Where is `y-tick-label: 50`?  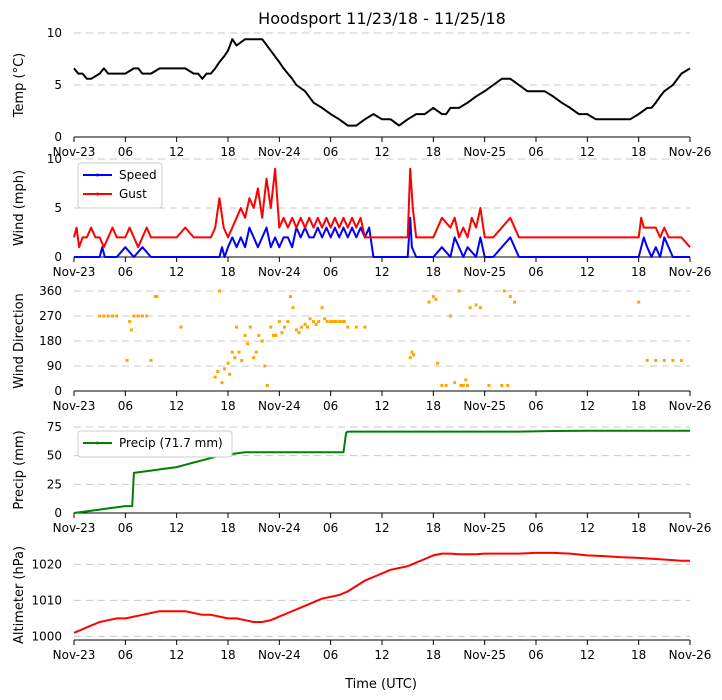
y-tick-label: 50 is located at coordinates (54, 456).